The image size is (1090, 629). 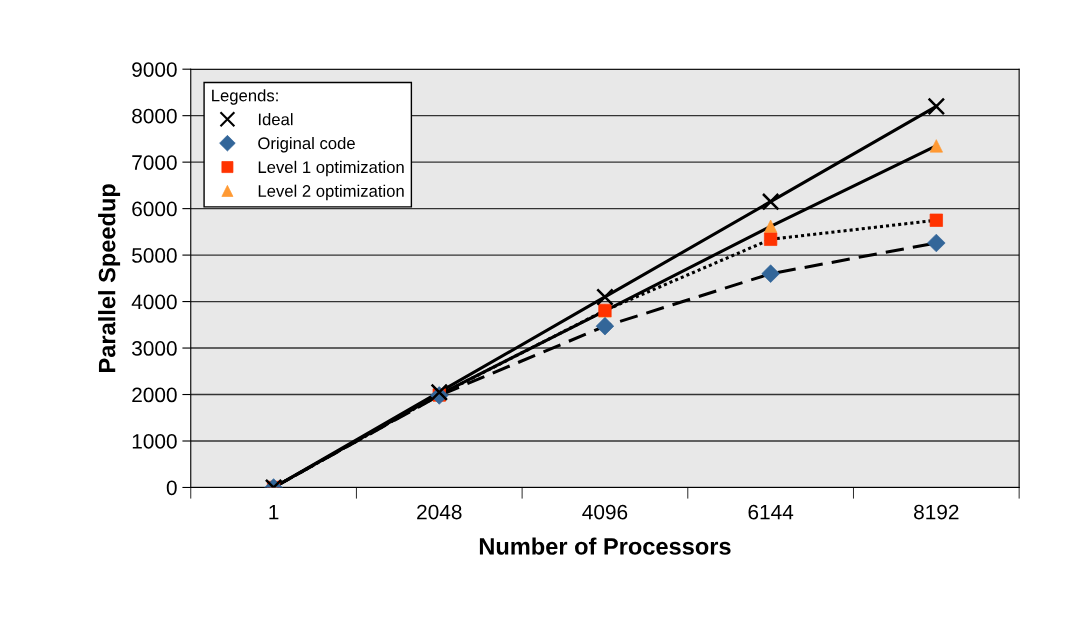 I want to click on legend-label: Level 1 optimization, so click(x=331, y=168).